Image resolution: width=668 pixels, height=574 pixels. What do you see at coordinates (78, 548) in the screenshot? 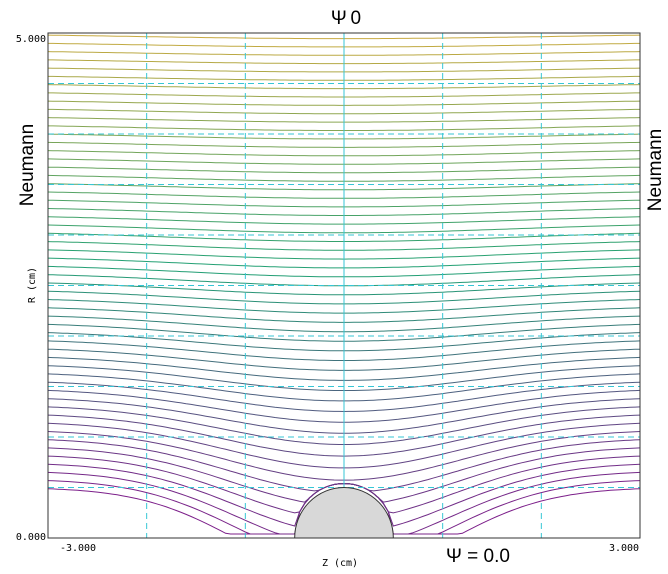
I see `x-tick-label-min: -3.000` at bounding box center [78, 548].